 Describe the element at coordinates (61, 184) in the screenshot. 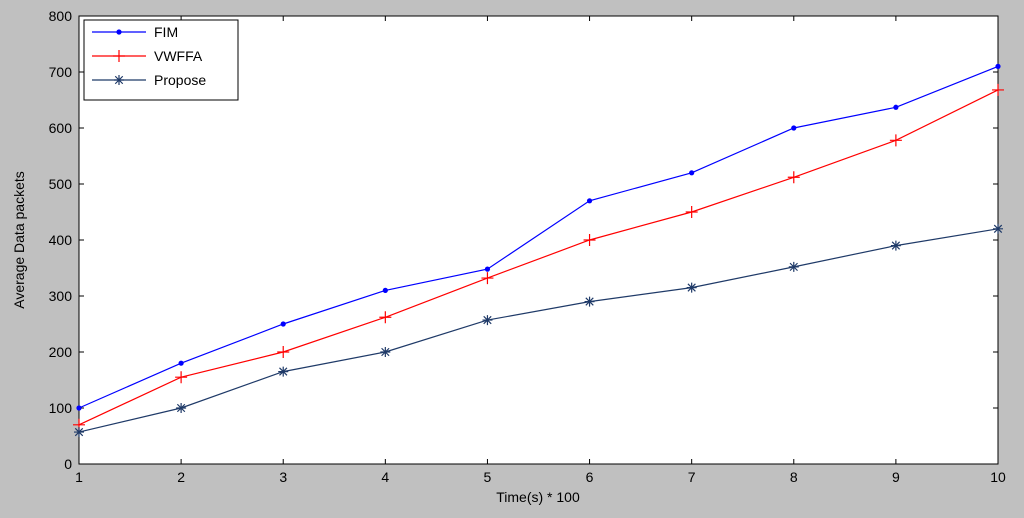

I see `y-tick-label: 500` at that location.